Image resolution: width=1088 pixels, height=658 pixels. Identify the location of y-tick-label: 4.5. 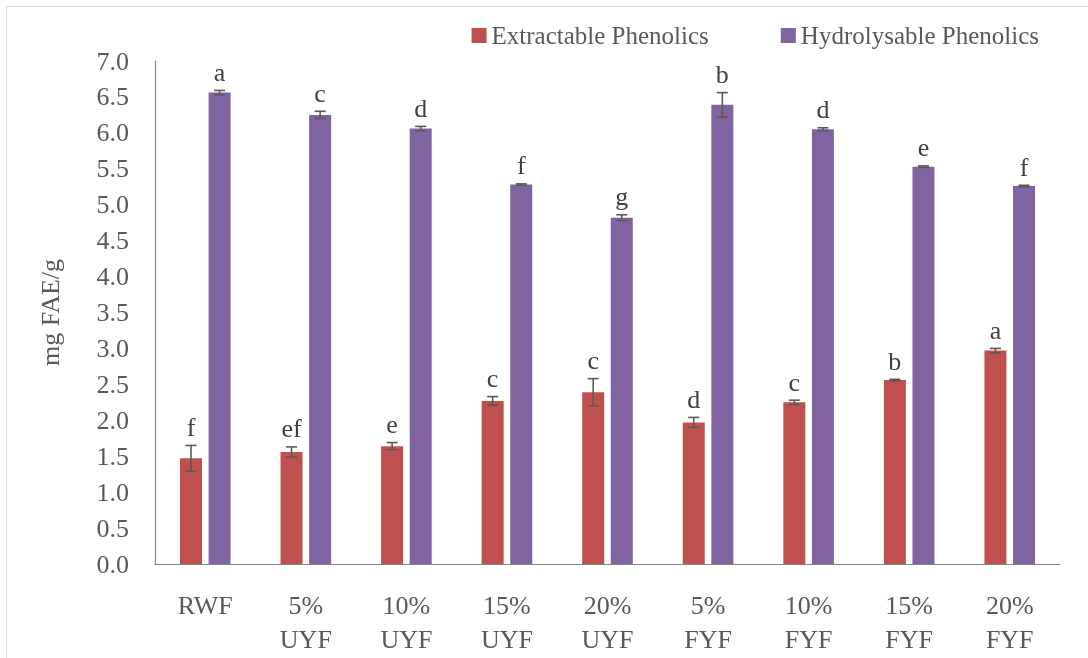
(112, 241).